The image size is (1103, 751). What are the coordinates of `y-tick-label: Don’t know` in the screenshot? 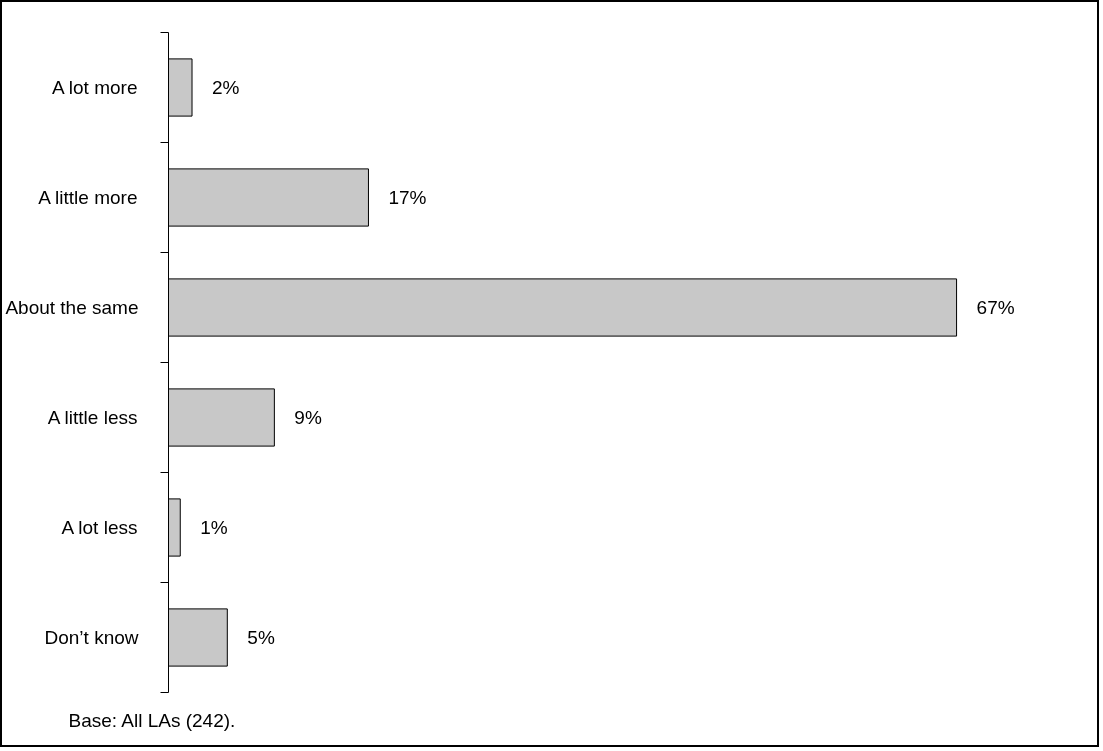 It's located at (91, 637).